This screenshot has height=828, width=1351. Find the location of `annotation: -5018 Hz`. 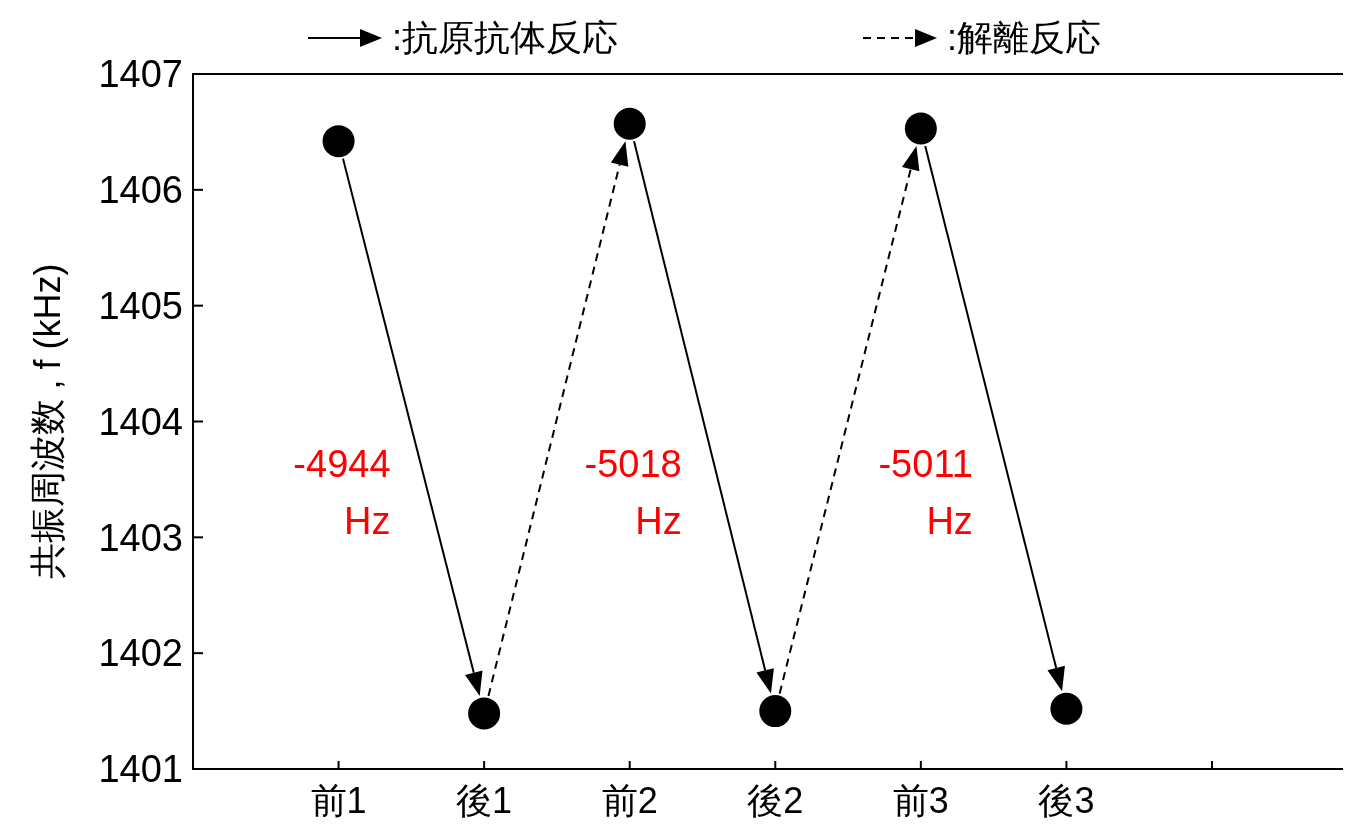

annotation: -5018 Hz is located at coordinates (633, 493).